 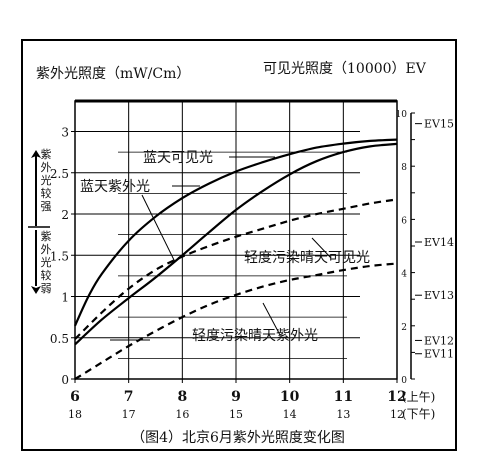 I want to click on series-label-text: 轻度污染晴天紫外光, so click(x=255, y=336).